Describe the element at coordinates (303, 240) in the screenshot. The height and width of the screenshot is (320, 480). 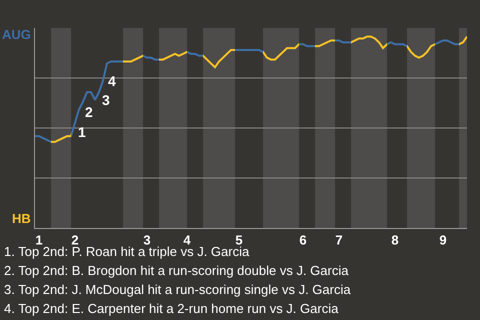
I see `x-tick-label: 6` at that location.